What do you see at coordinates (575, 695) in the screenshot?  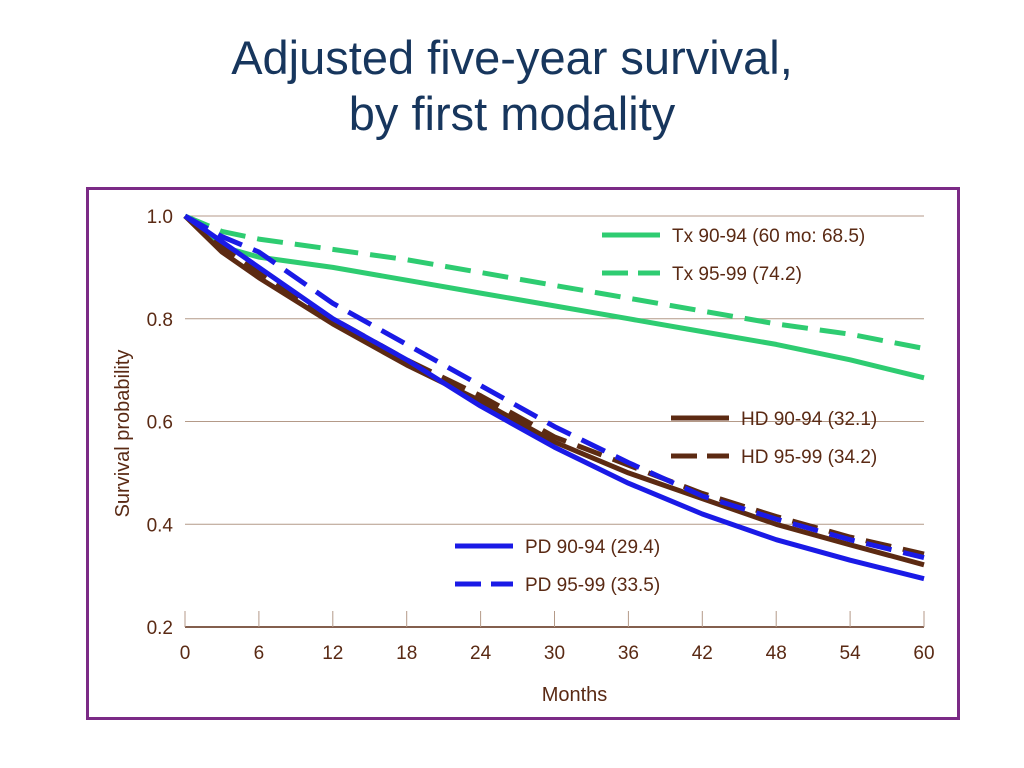 I see `x-axis-label: Months` at bounding box center [575, 695].